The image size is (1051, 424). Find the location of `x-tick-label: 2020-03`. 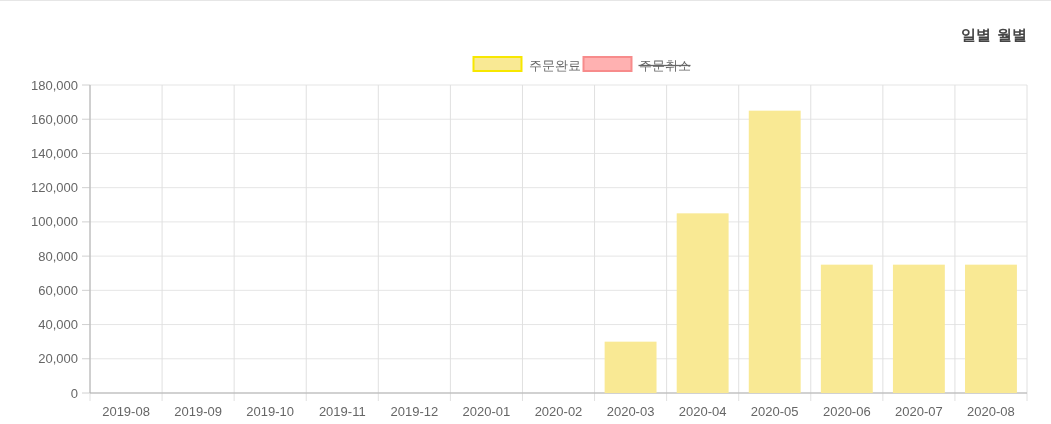

x-tick-label: 2020-03 is located at coordinates (630, 411).